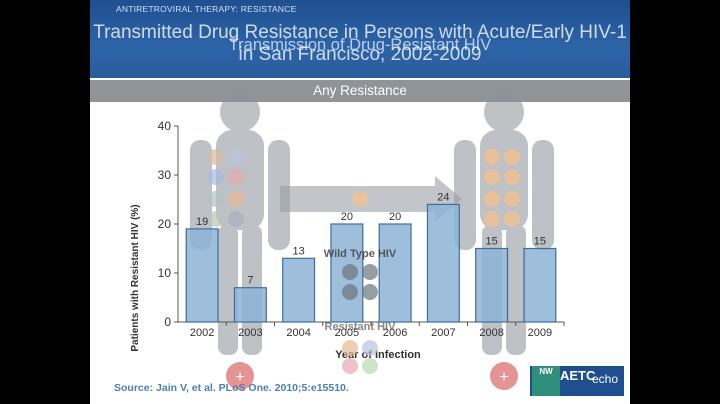  I want to click on bar-value-label: 19, so click(202, 222).